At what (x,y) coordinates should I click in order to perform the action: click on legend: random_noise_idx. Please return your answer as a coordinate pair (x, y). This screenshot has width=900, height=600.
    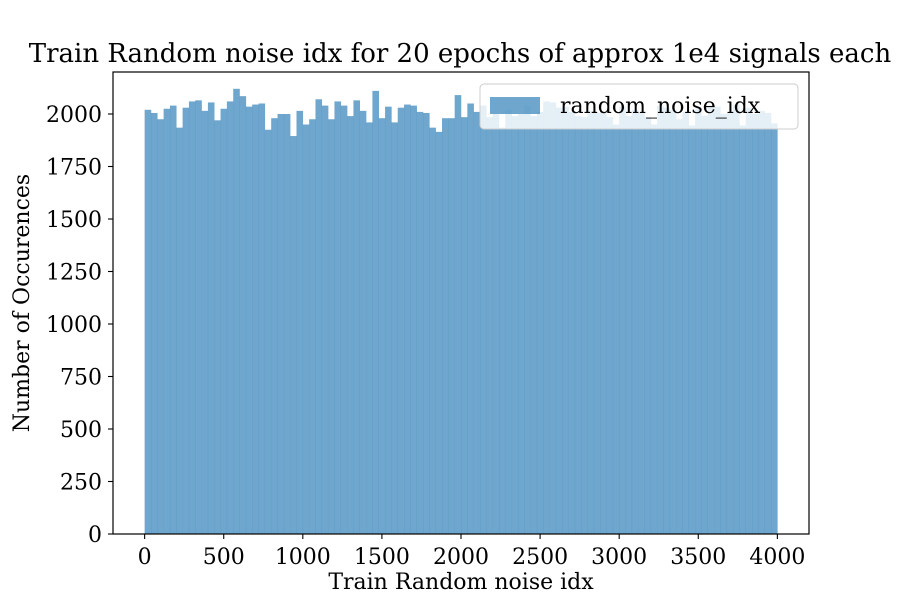
    Looking at the image, I should click on (639, 106).